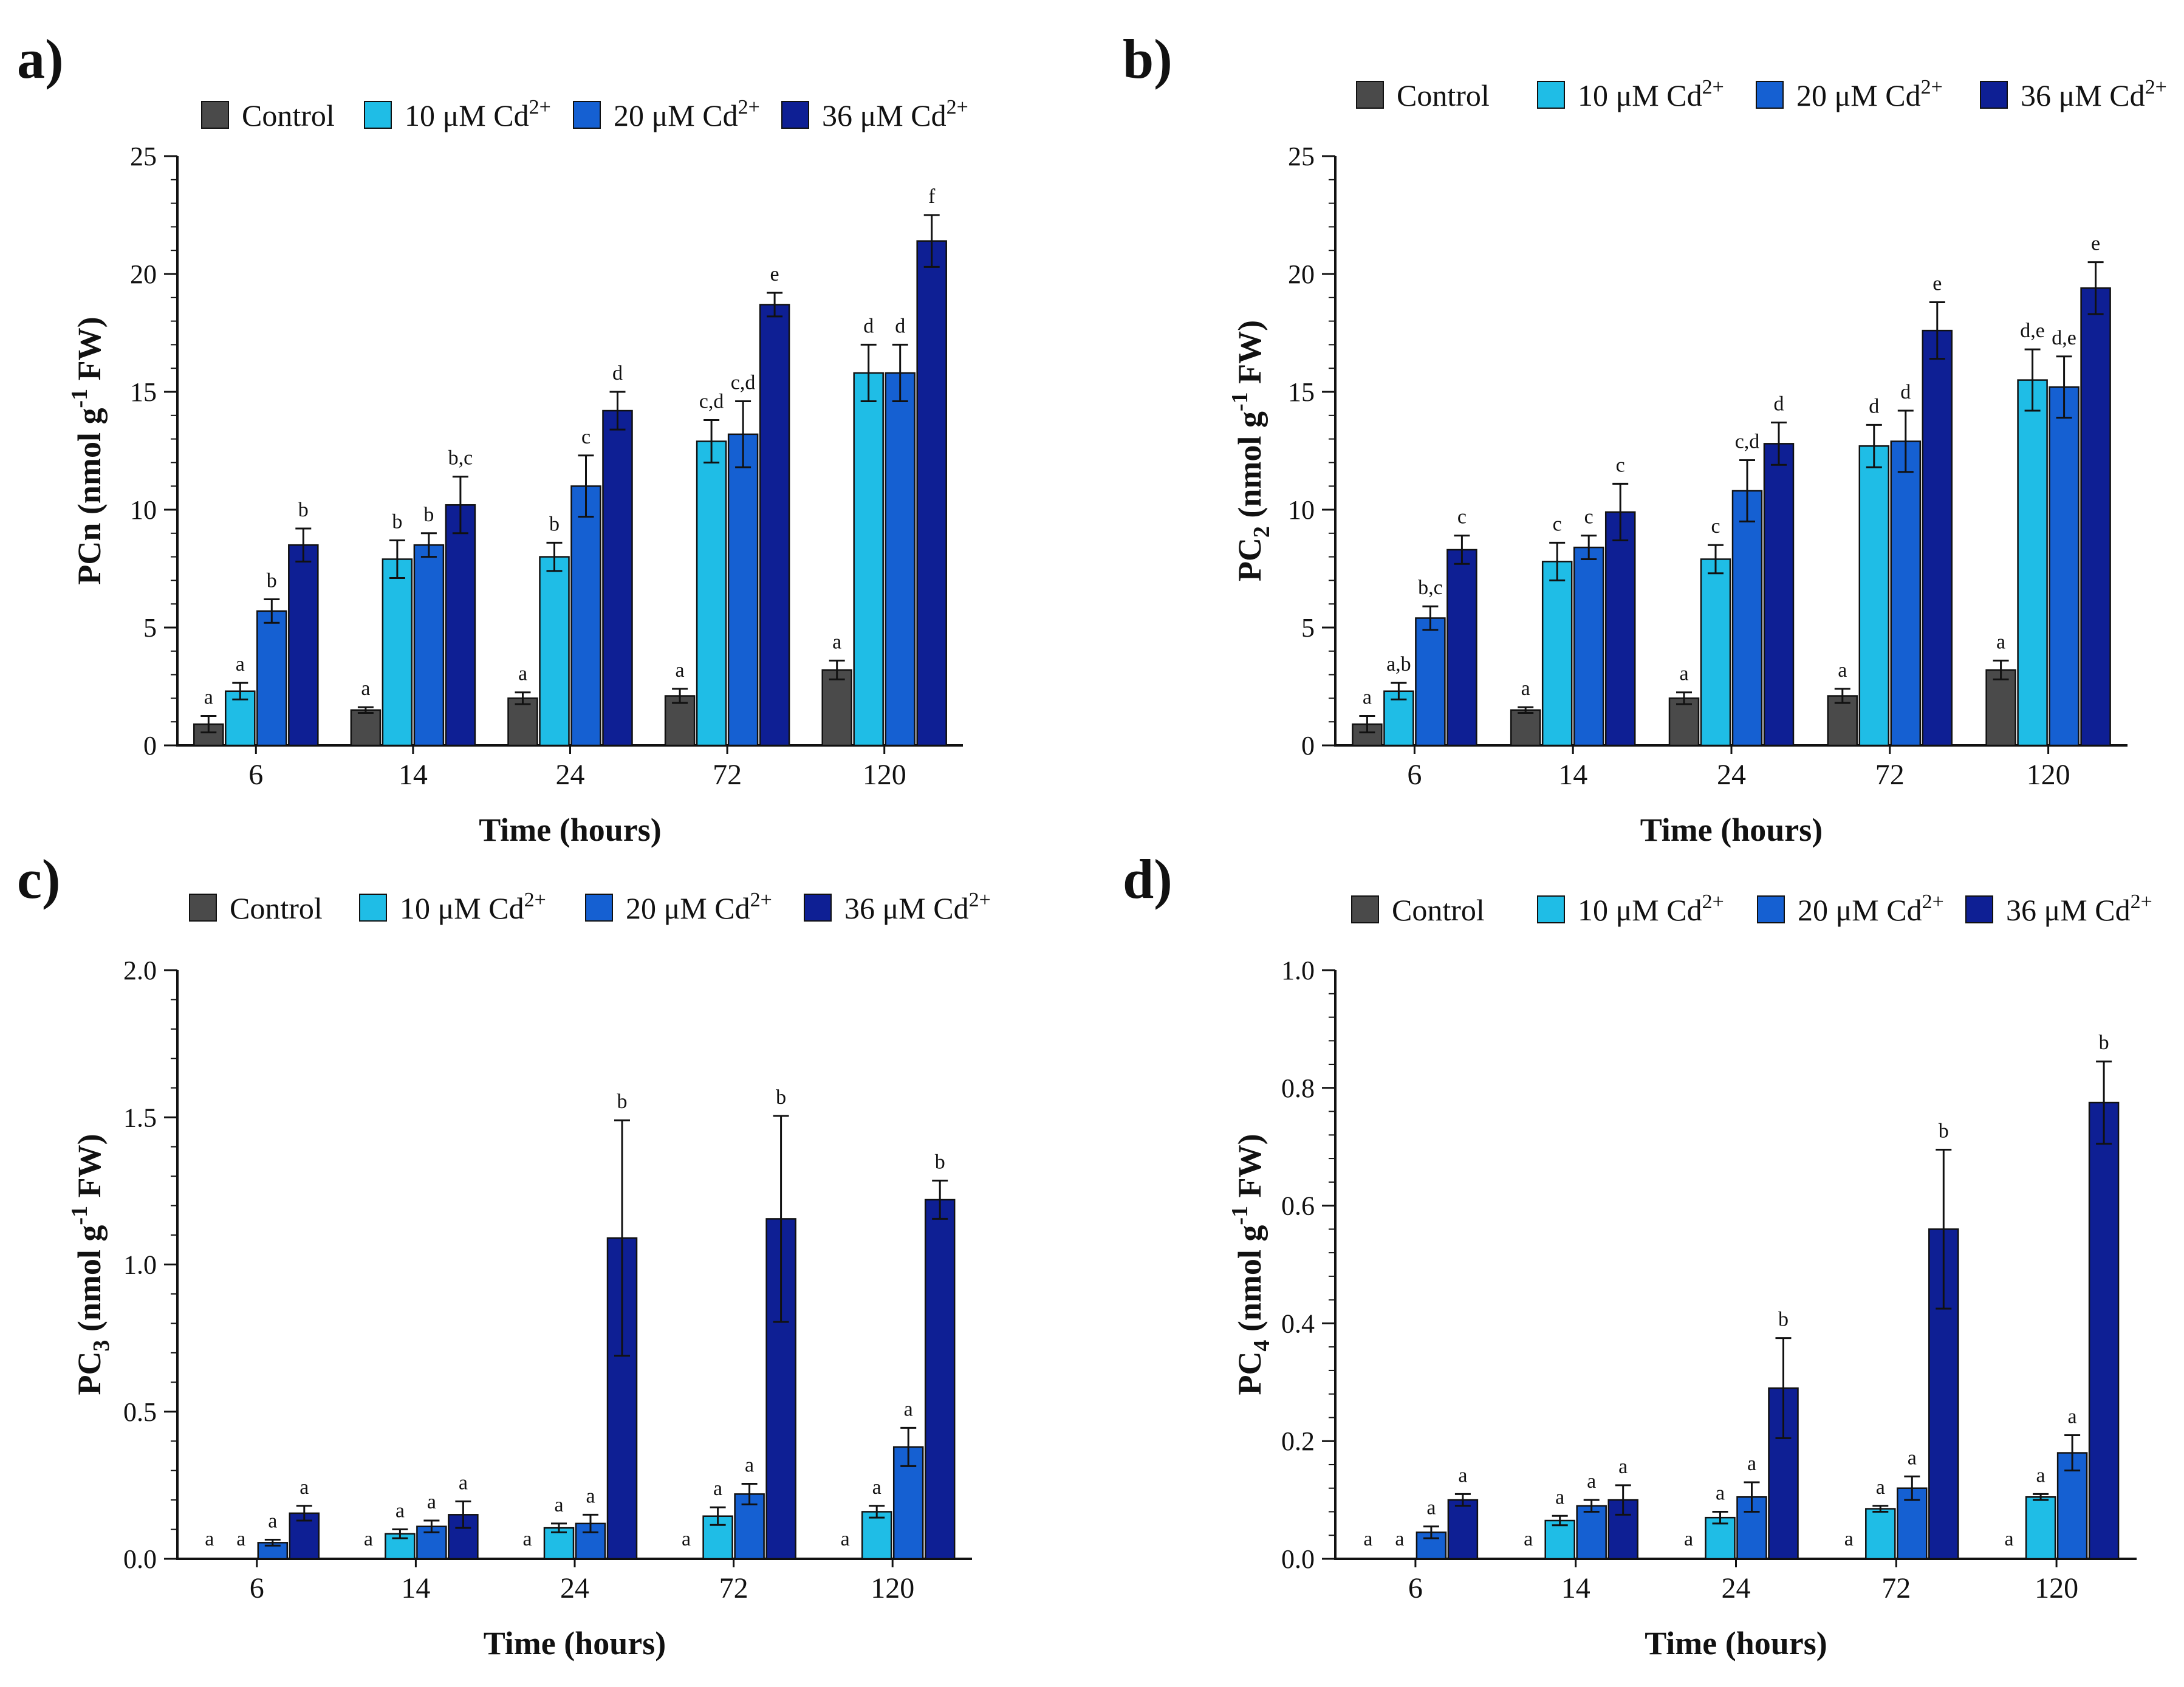  What do you see at coordinates (2094, 94) in the screenshot?
I see `legend-label: 36 μM Cd2+` at bounding box center [2094, 94].